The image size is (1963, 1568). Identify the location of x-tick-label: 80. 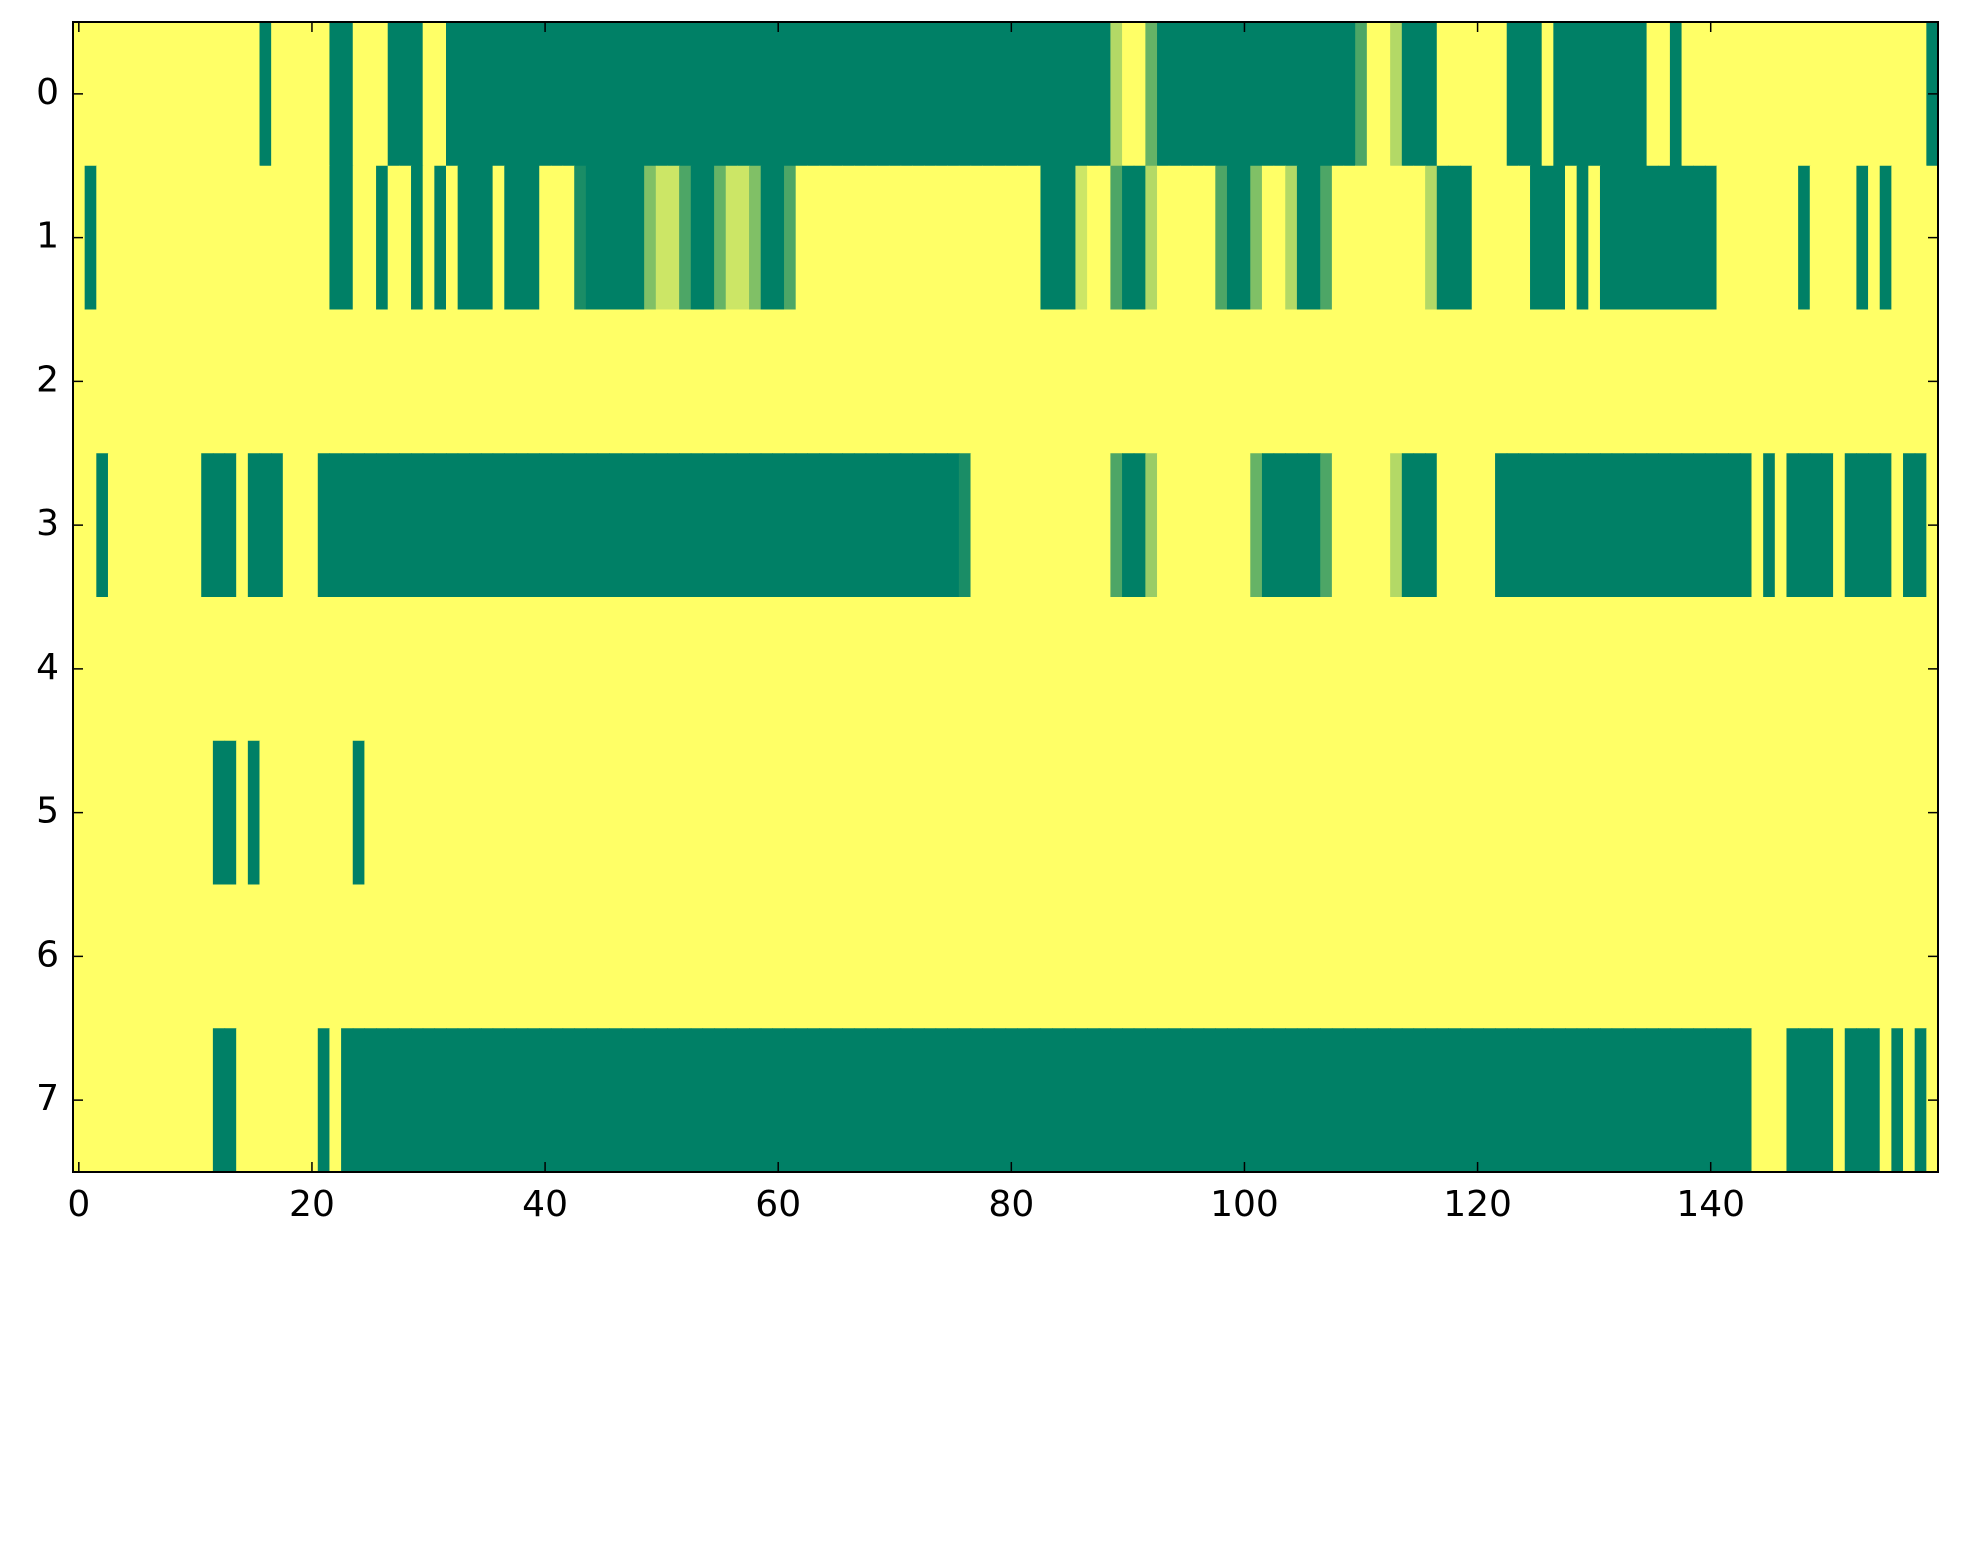
(1011, 1204).